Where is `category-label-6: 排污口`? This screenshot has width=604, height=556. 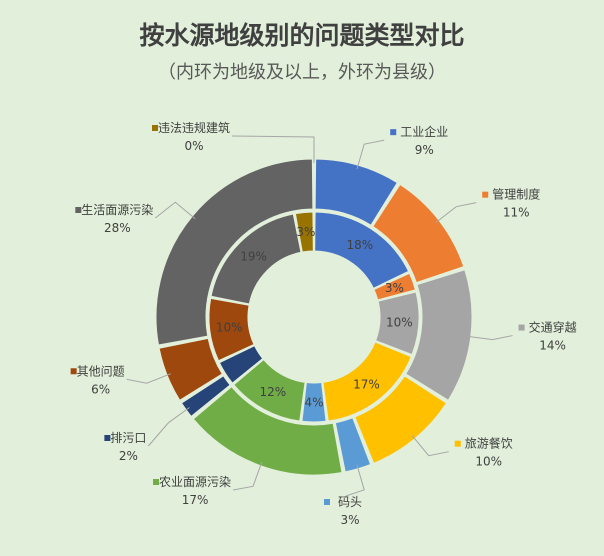
category-label-6: 排污口 is located at coordinates (128, 438).